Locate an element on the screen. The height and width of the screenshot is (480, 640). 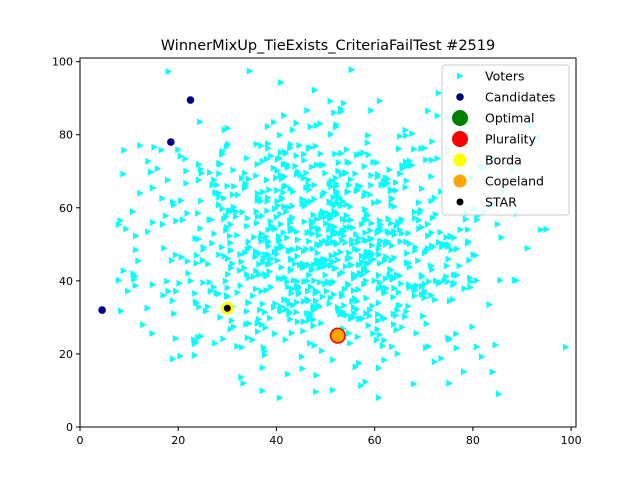
candidate-point is located at coordinates (102, 310).